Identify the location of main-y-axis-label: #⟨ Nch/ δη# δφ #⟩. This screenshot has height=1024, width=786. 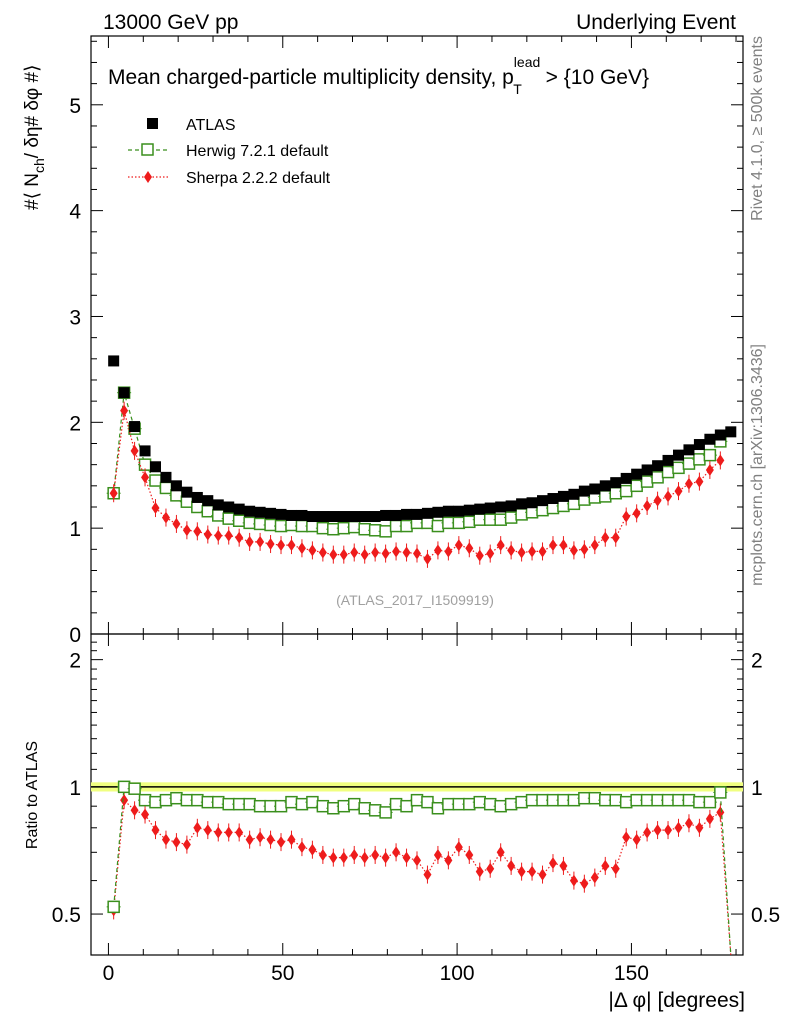
(34, 137).